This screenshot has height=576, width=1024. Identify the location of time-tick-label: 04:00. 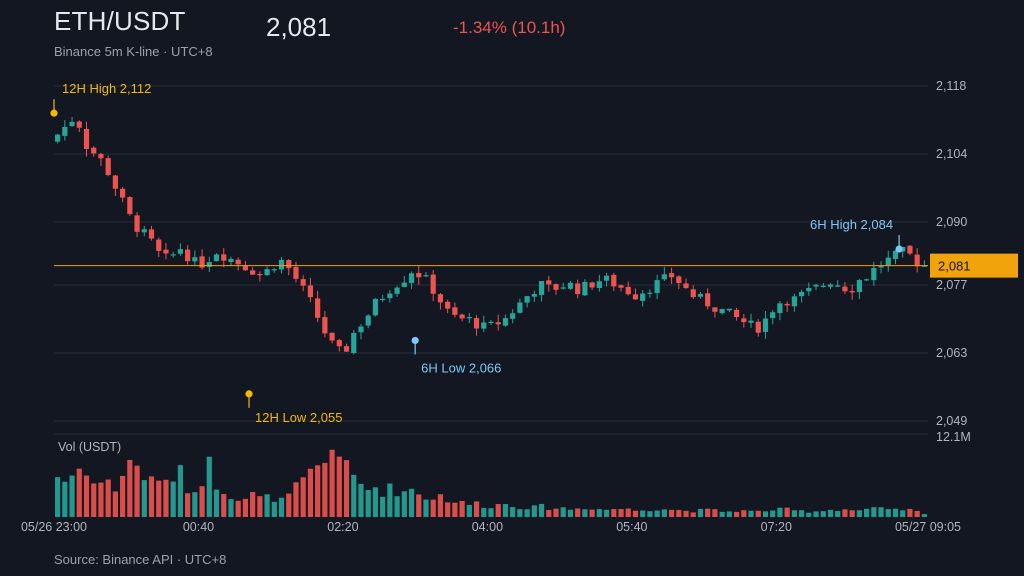
(487, 527).